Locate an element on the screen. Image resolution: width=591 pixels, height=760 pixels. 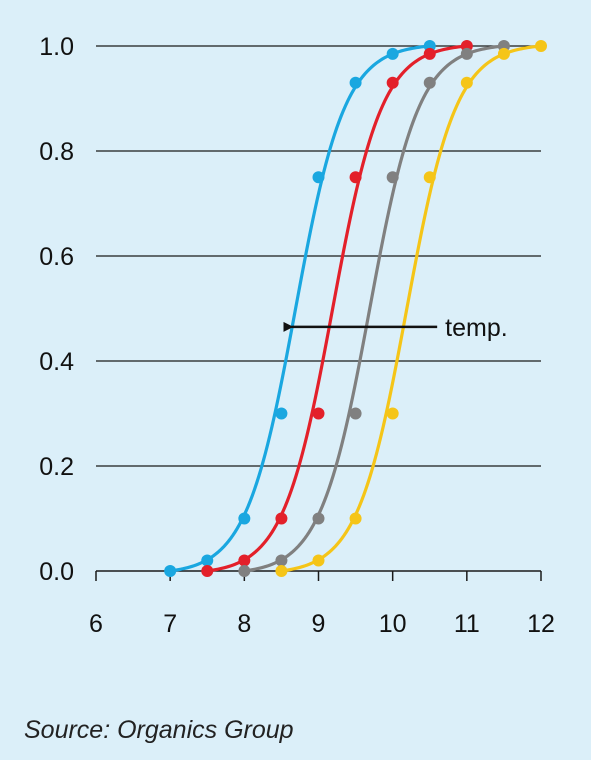
annotation: temp. is located at coordinates (395, 328).